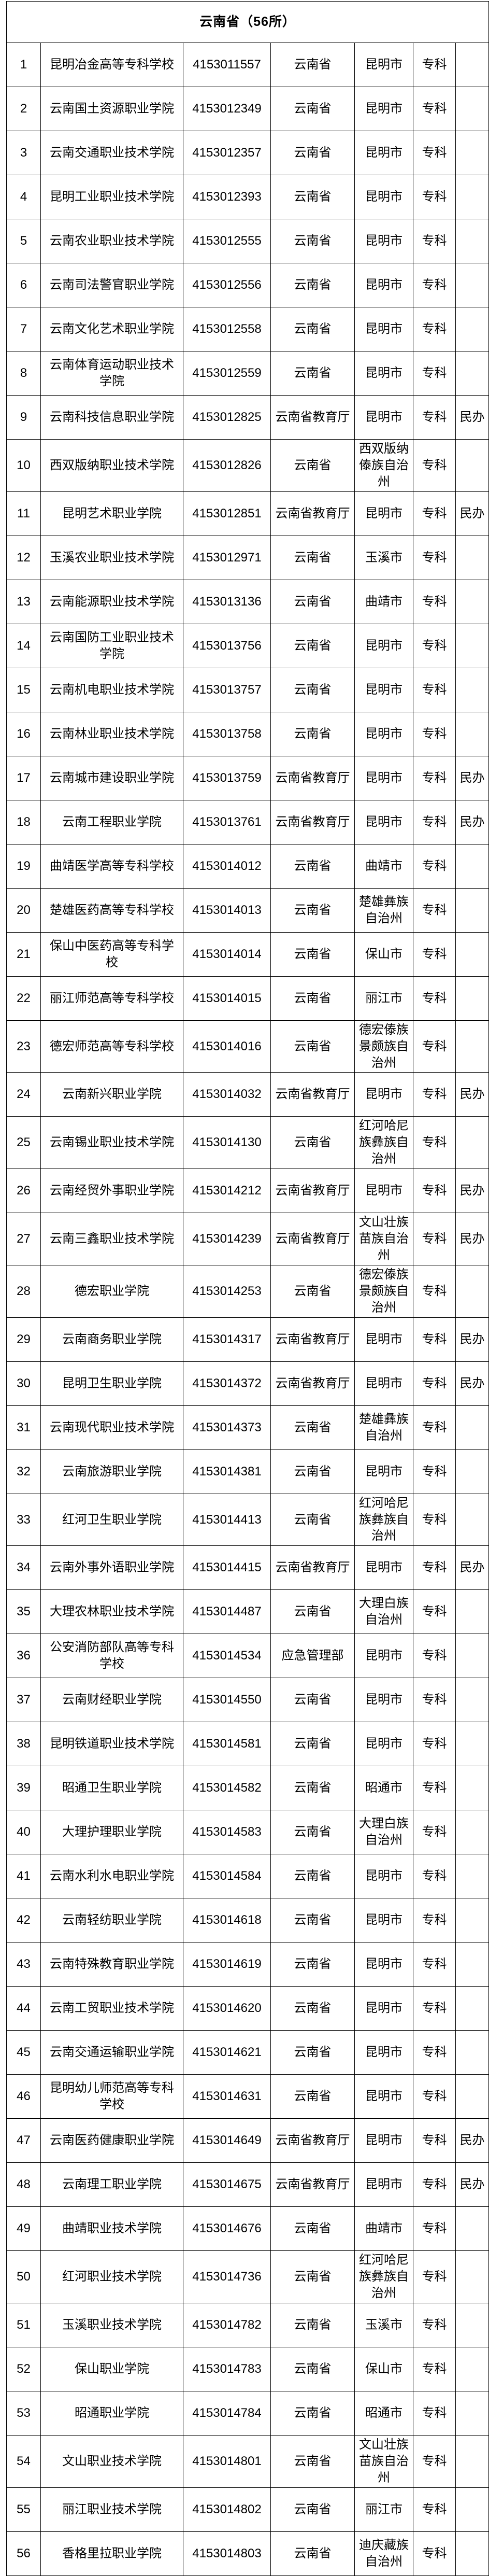 Image resolution: width=489 pixels, height=2576 pixels. What do you see at coordinates (111, 1832) in the screenshot?
I see `school-name-cell: 大理护理职业学院` at bounding box center [111, 1832].